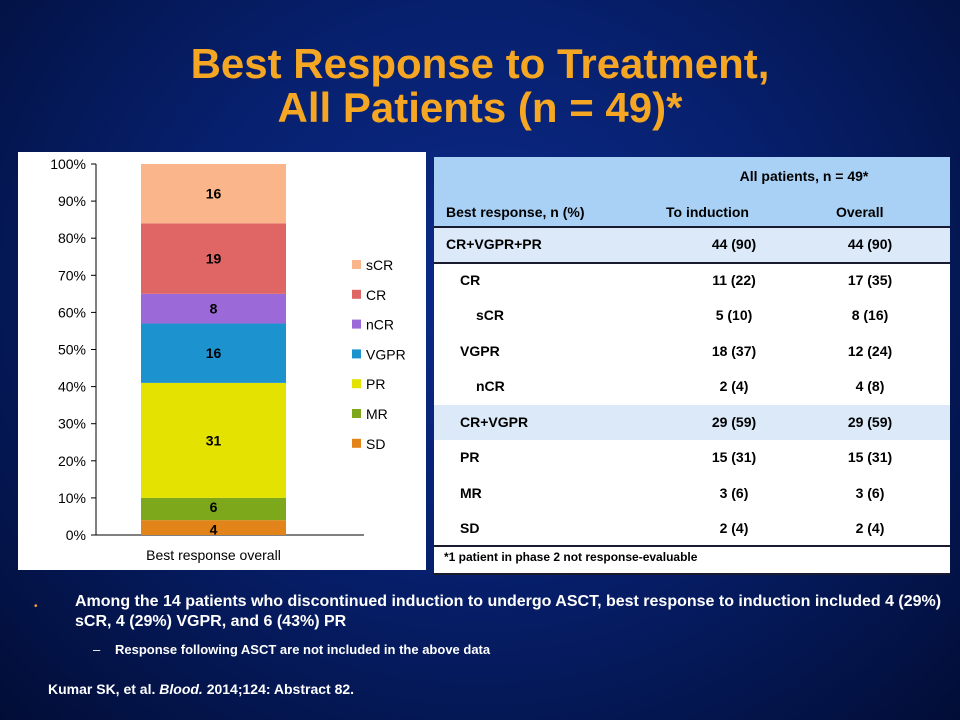  Describe the element at coordinates (72, 424) in the screenshot. I see `y-tick-label: 30%` at that location.